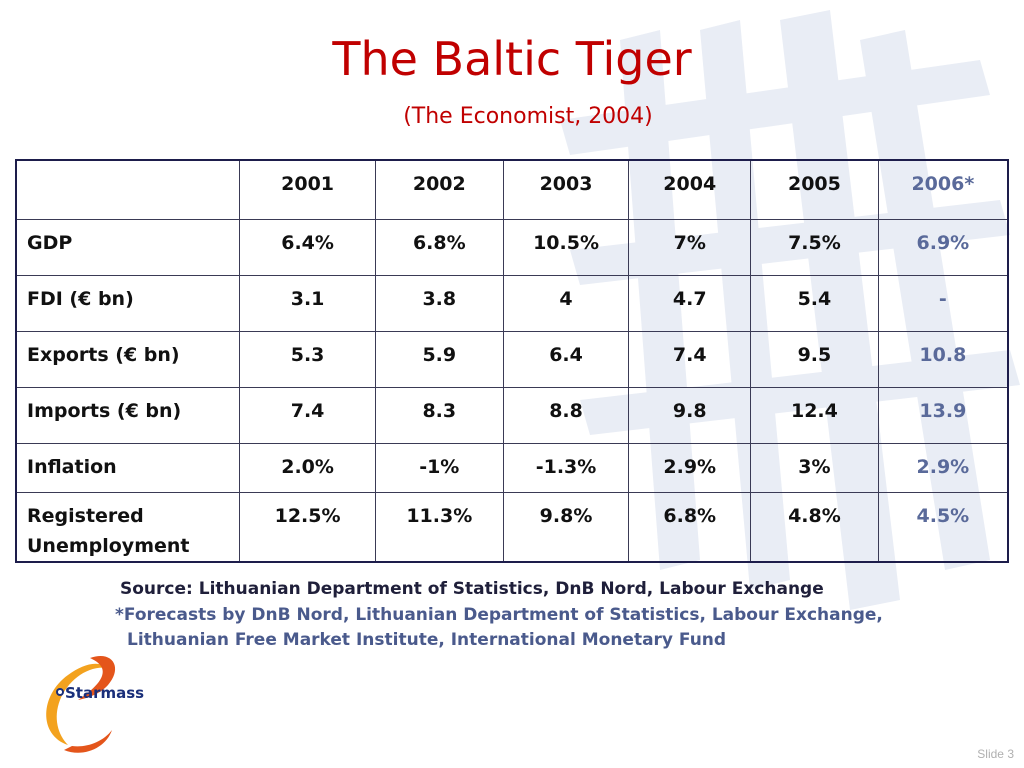 The height and width of the screenshot is (768, 1024). Describe the element at coordinates (943, 247) in the screenshot. I see `forecast-cell: 6.9%` at that location.